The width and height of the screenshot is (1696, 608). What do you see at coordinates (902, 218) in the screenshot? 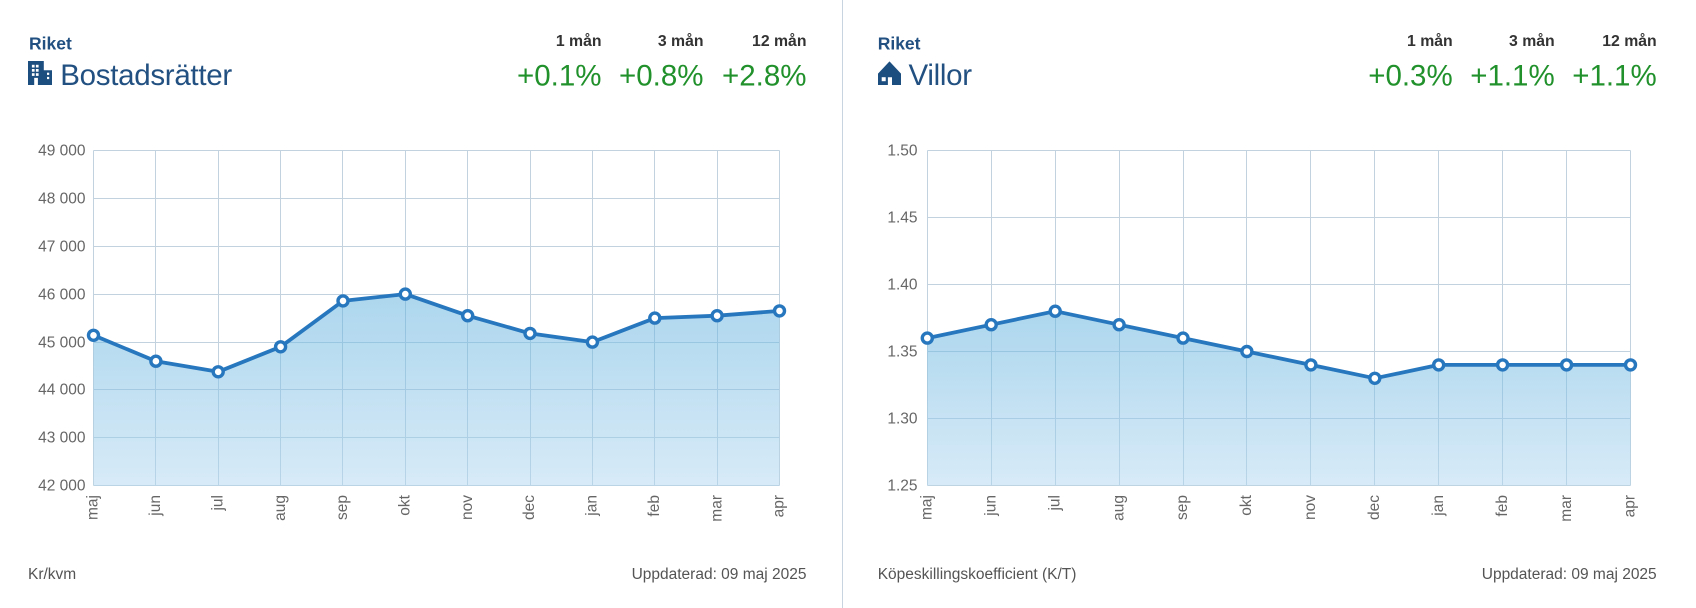
I see `svg-text: 1.45` at bounding box center [902, 218].